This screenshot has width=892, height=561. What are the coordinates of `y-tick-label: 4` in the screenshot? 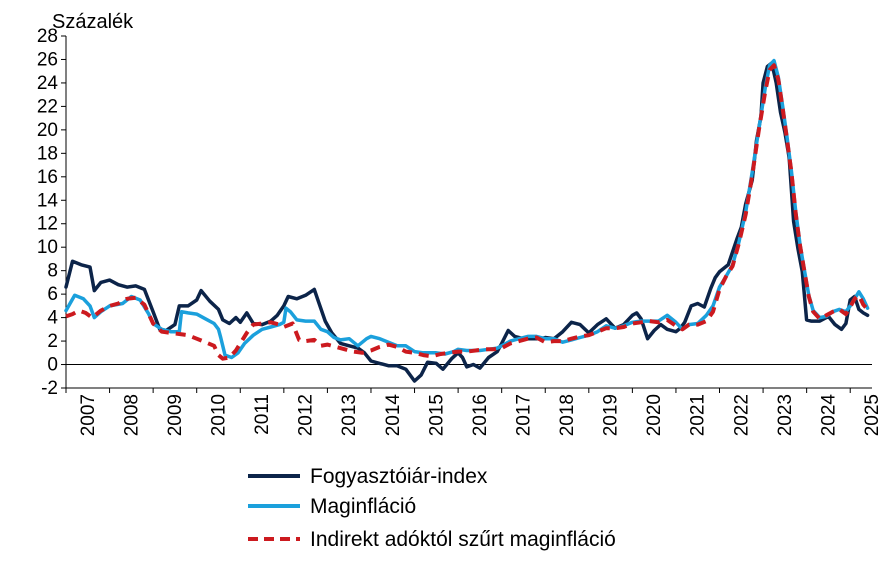 It's located at (52, 318).